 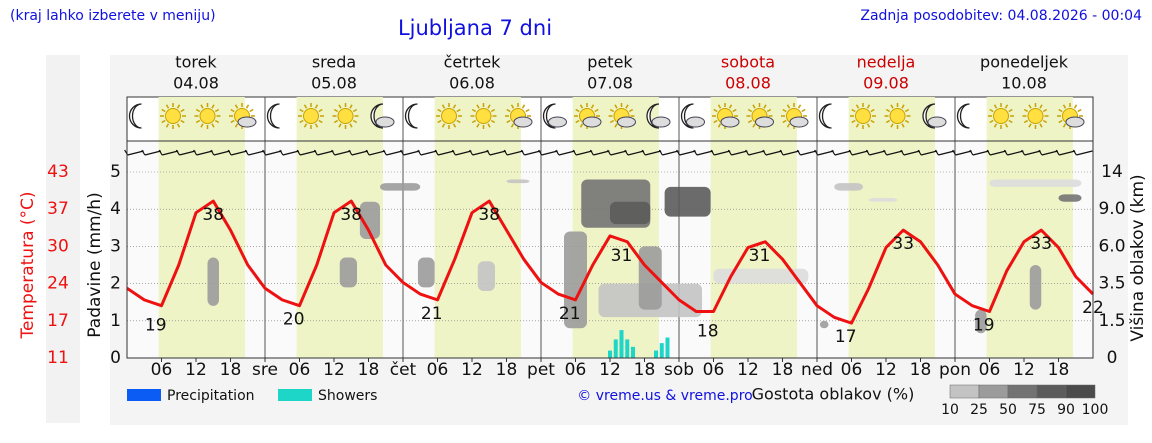 What do you see at coordinates (1111, 284) in the screenshot?
I see `y2-tick-label: 3.5` at bounding box center [1111, 284].